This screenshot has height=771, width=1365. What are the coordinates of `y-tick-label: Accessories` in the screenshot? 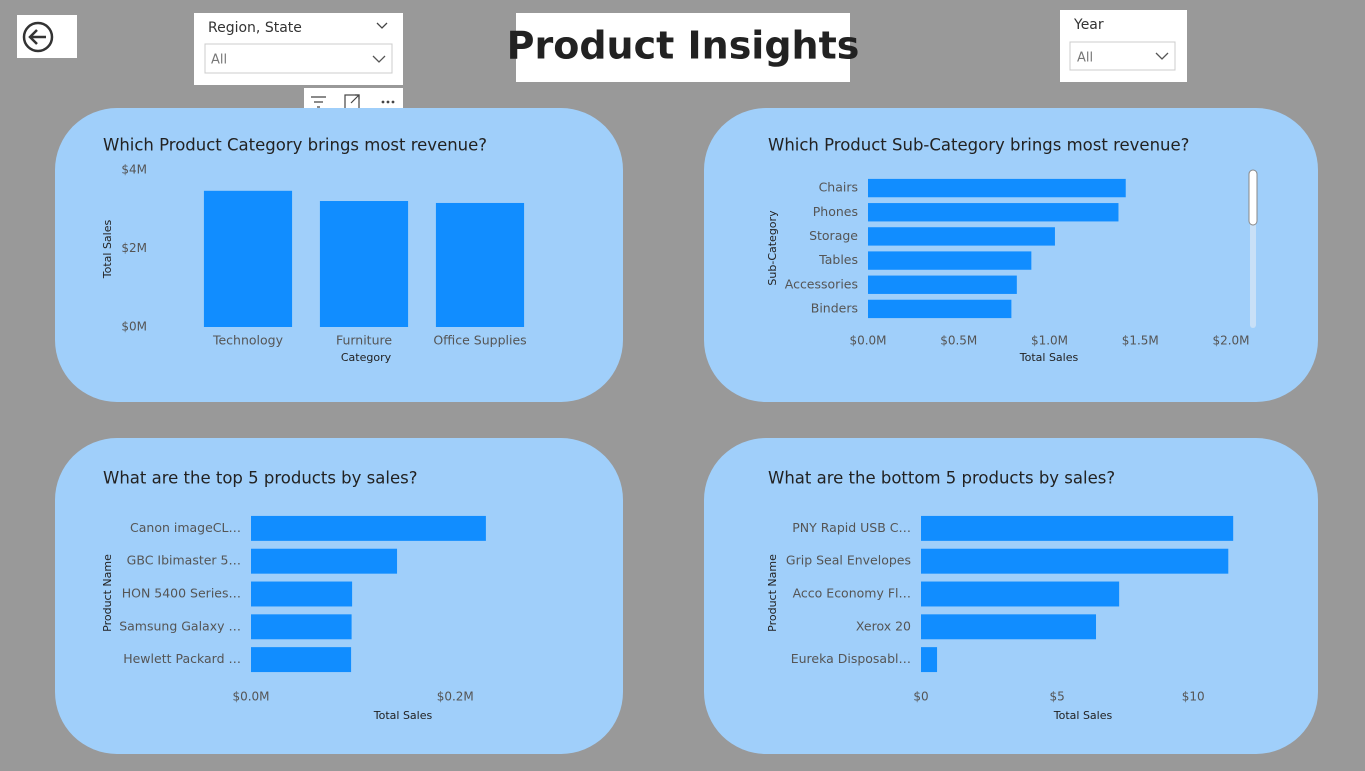 It's located at (821, 283).